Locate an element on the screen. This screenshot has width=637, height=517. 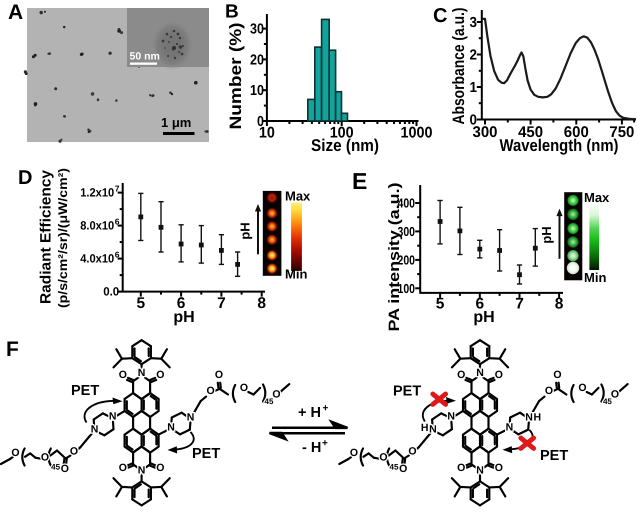
svg-text: 1 is located at coordinates (474, 88).